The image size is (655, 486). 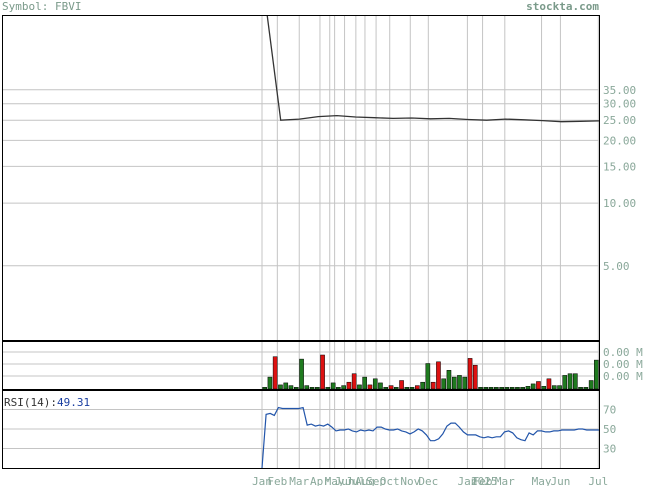 What do you see at coordinates (619, 166) in the screenshot?
I see `price-tick-label: 15.00` at bounding box center [619, 166].